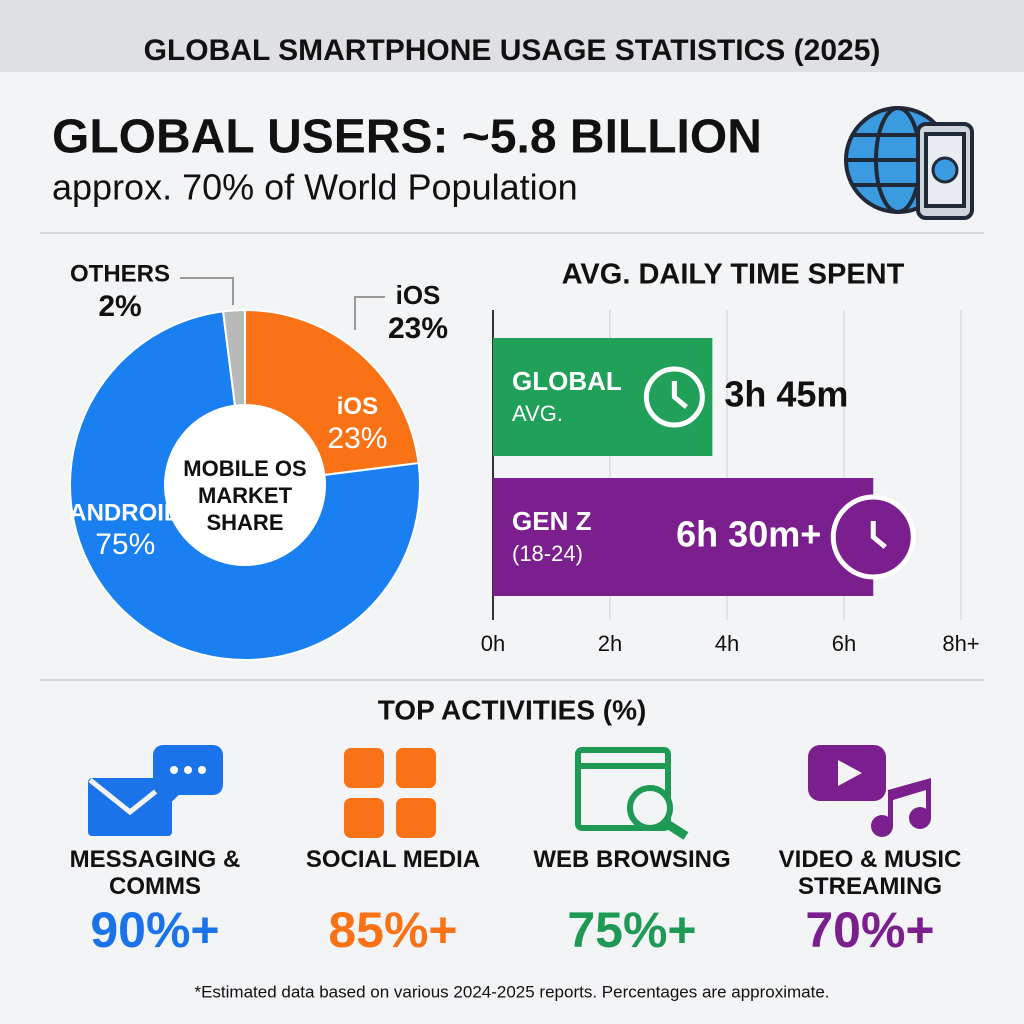 The image size is (1024, 1024). I want to click on bar-category: GEN Z, so click(552, 521).